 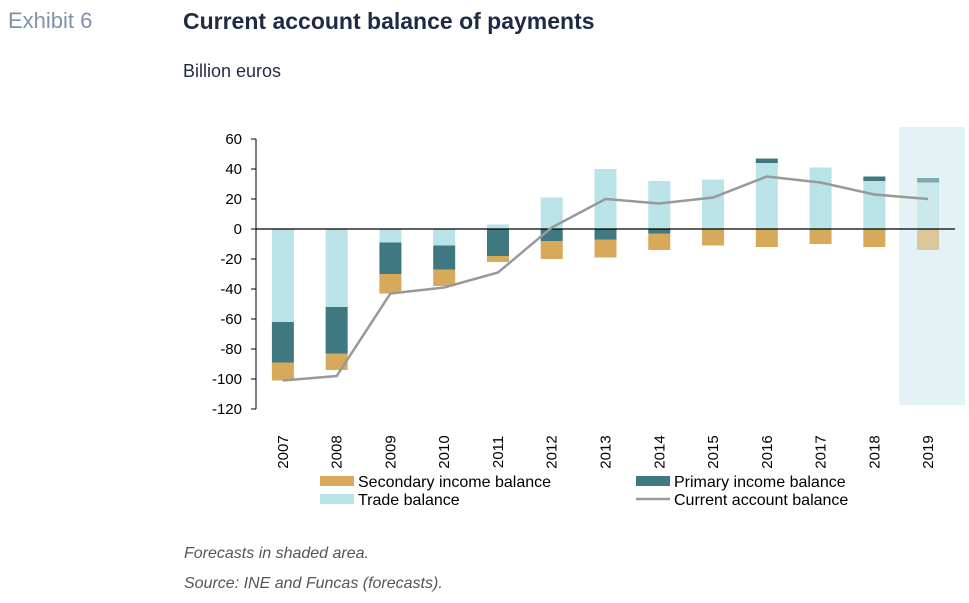 I want to click on bar-trade-balance-2010, so click(x=444, y=237).